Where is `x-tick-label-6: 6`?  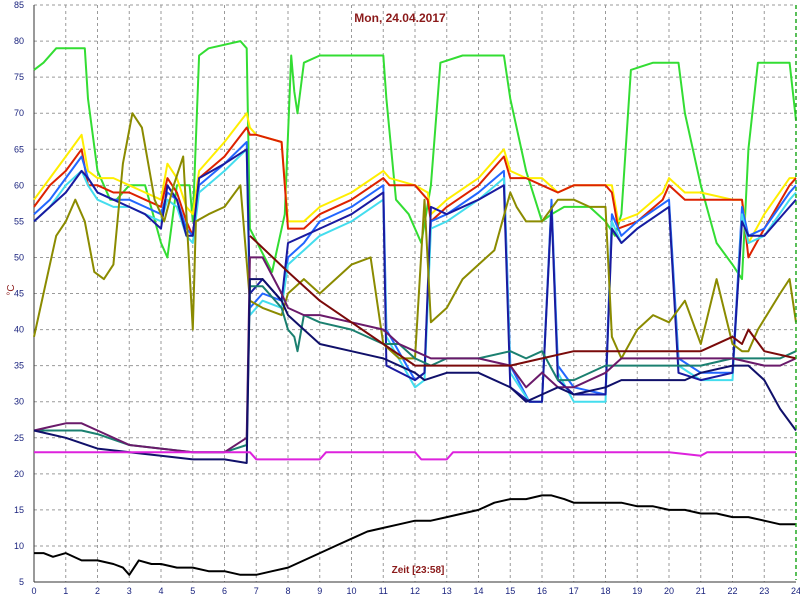 x-tick-label-6: 6 is located at coordinates (224, 591).